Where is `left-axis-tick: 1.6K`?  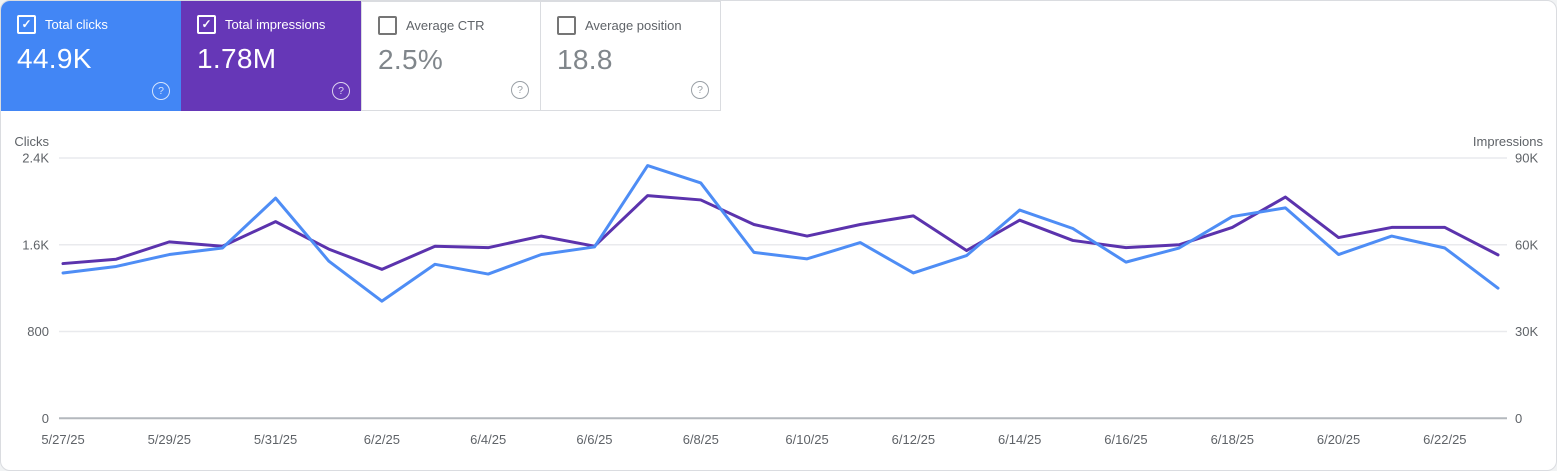
left-axis-tick: 1.6K is located at coordinates (35, 244).